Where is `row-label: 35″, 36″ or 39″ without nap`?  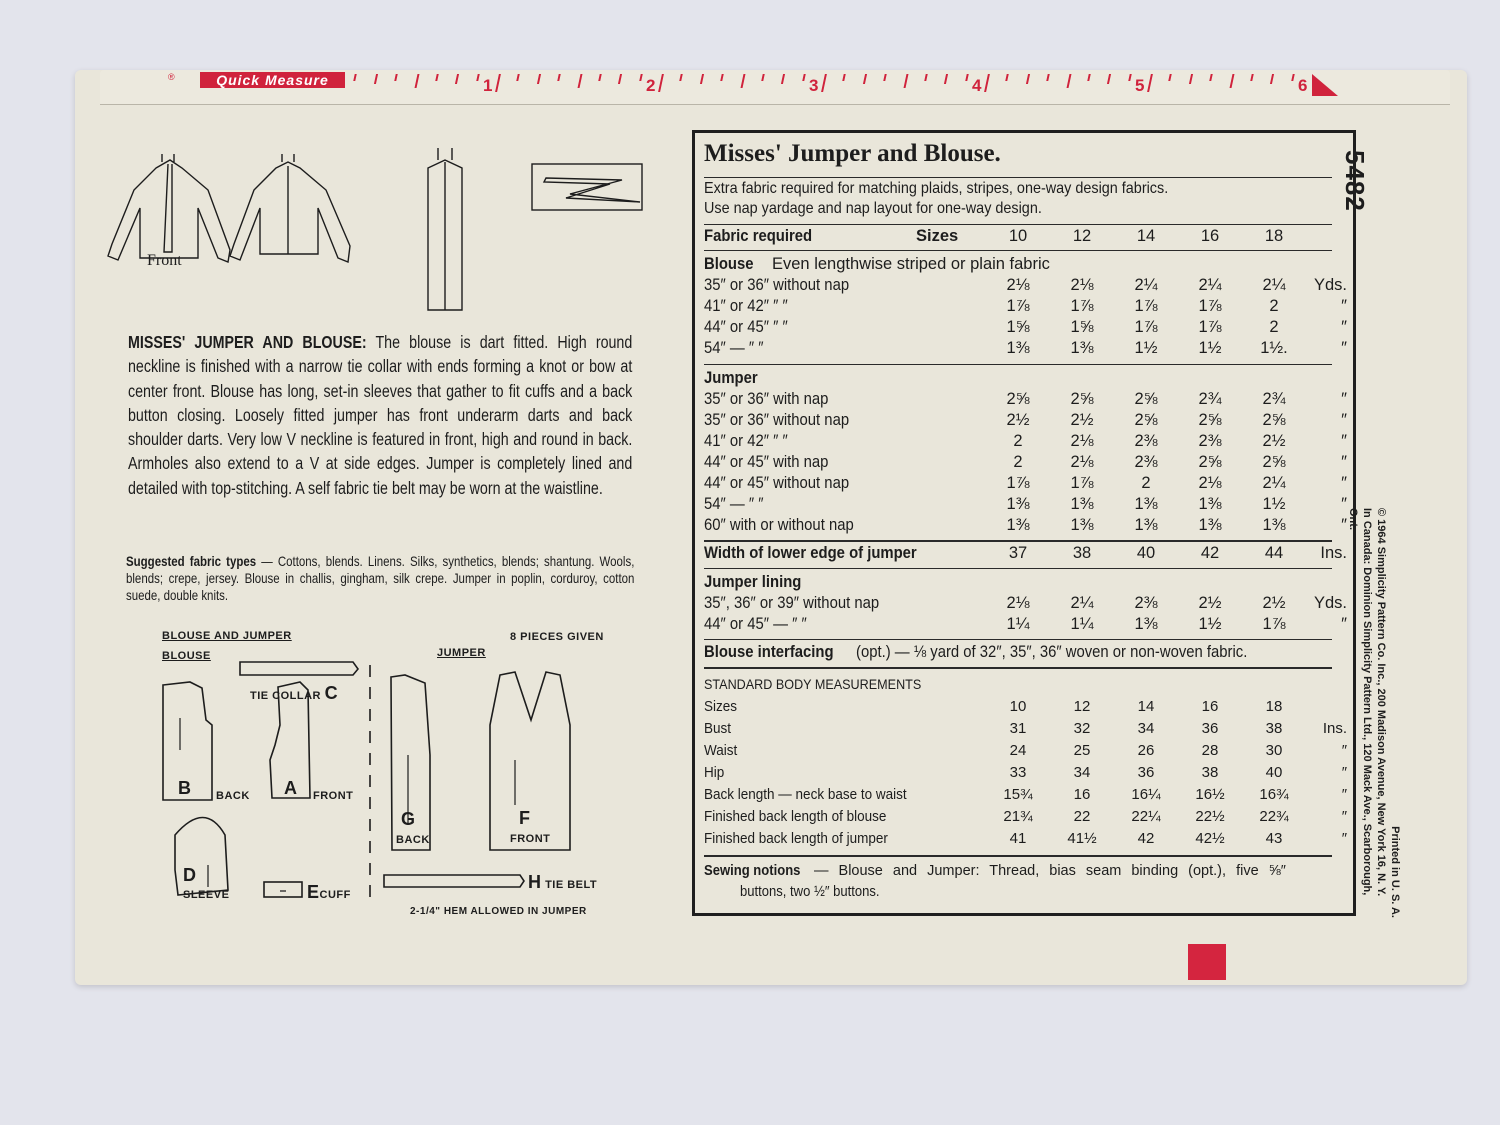
row-label: 35″, 36″ or 39″ without nap is located at coordinates (792, 603).